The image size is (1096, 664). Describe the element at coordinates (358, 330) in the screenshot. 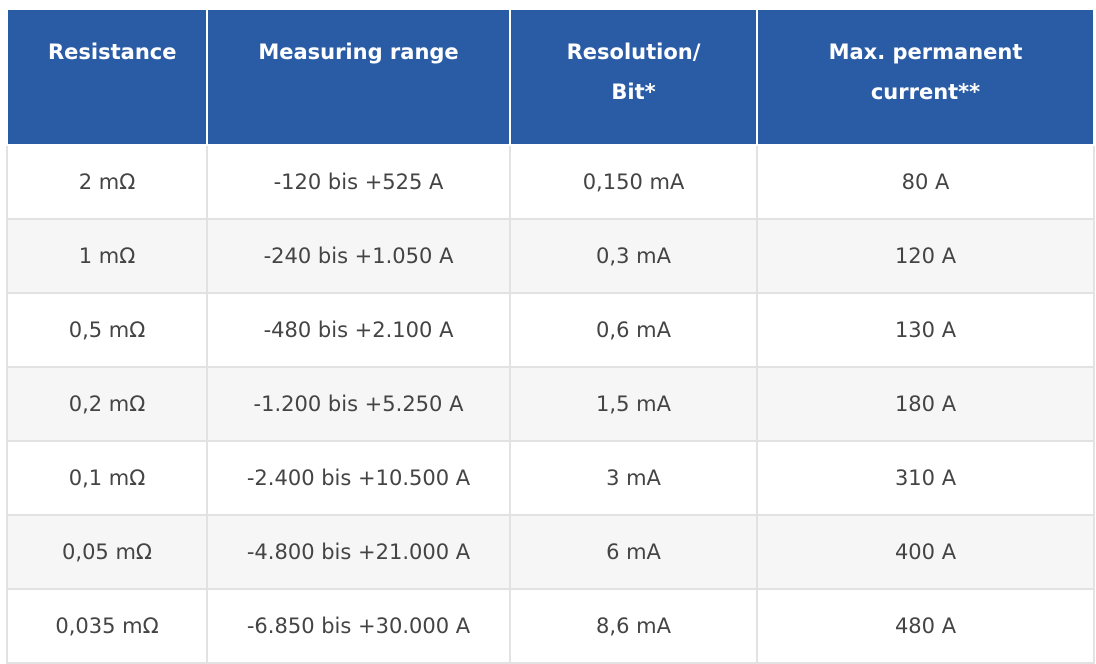

I see `table-cell: -480 bis +2.100 A` at that location.